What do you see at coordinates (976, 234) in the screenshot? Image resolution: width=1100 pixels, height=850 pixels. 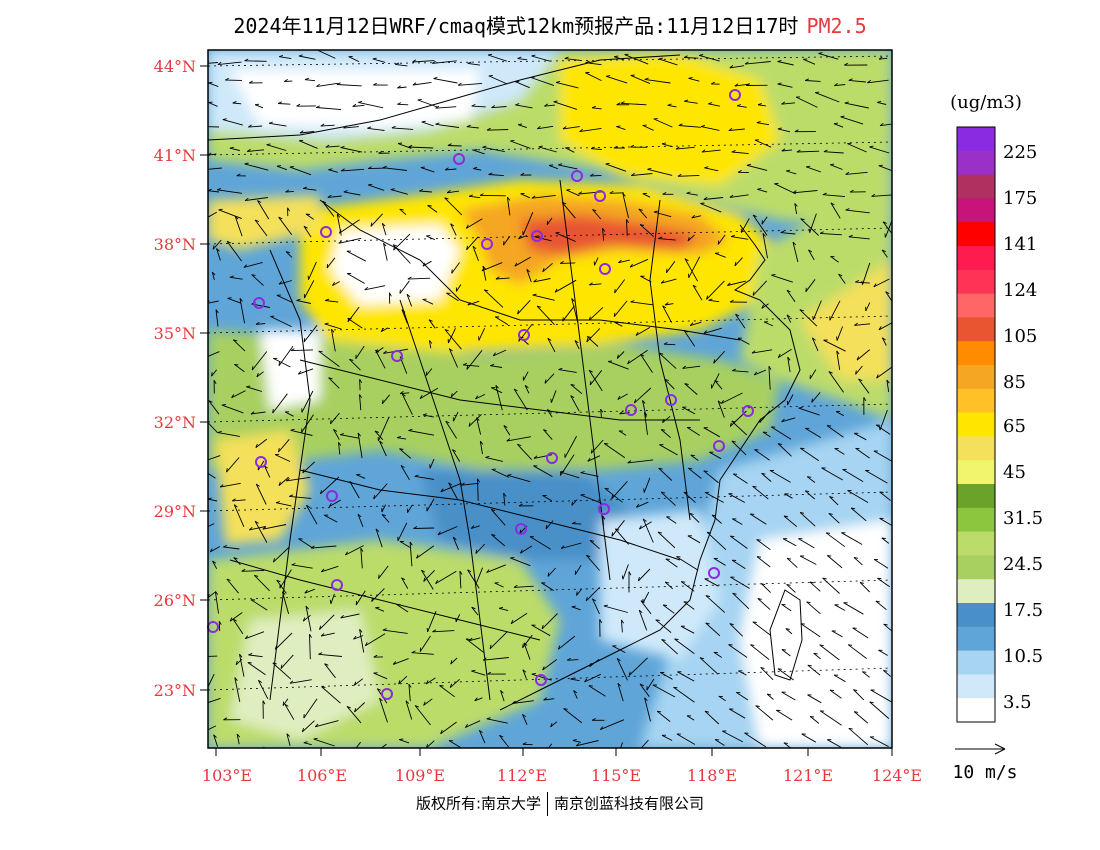 I see `legend-swatch` at bounding box center [976, 234].